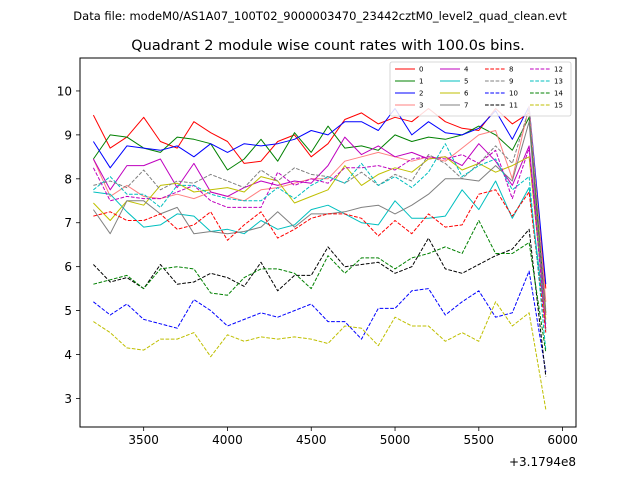 The width and height of the screenshot is (640, 480). Describe the element at coordinates (466, 94) in the screenshot. I see `legend-label-6: 6` at that location.